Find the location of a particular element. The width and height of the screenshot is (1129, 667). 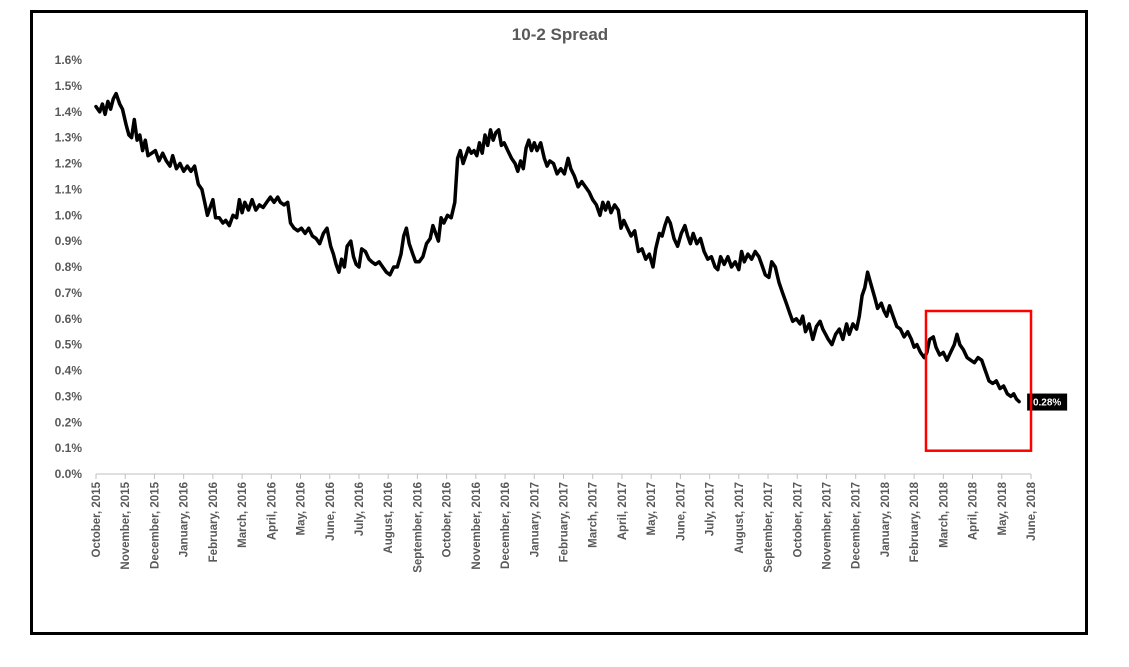

x-tick-label: July, 2017 is located at coordinates (711, 509).